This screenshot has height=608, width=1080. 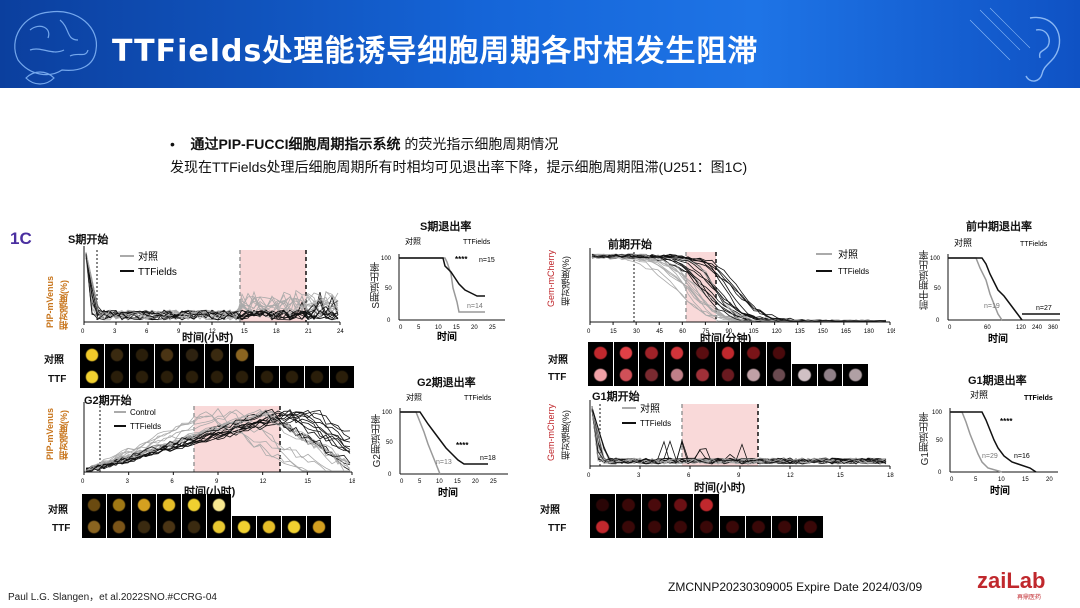 I want to click on citation: Paul L.G. Slangen，et al.2022SNO.#CCRG-04, so click(x=112, y=597).